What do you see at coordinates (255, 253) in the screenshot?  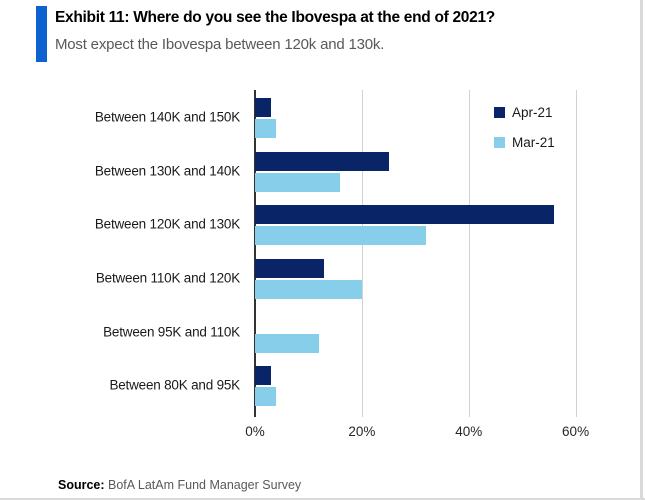 I see `y-axis-line` at bounding box center [255, 253].